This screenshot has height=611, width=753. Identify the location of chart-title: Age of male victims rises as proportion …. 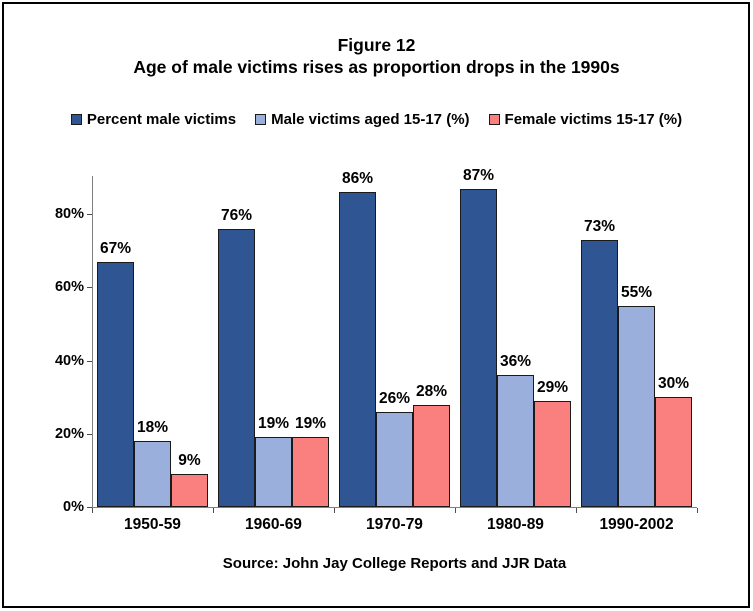
(376, 67).